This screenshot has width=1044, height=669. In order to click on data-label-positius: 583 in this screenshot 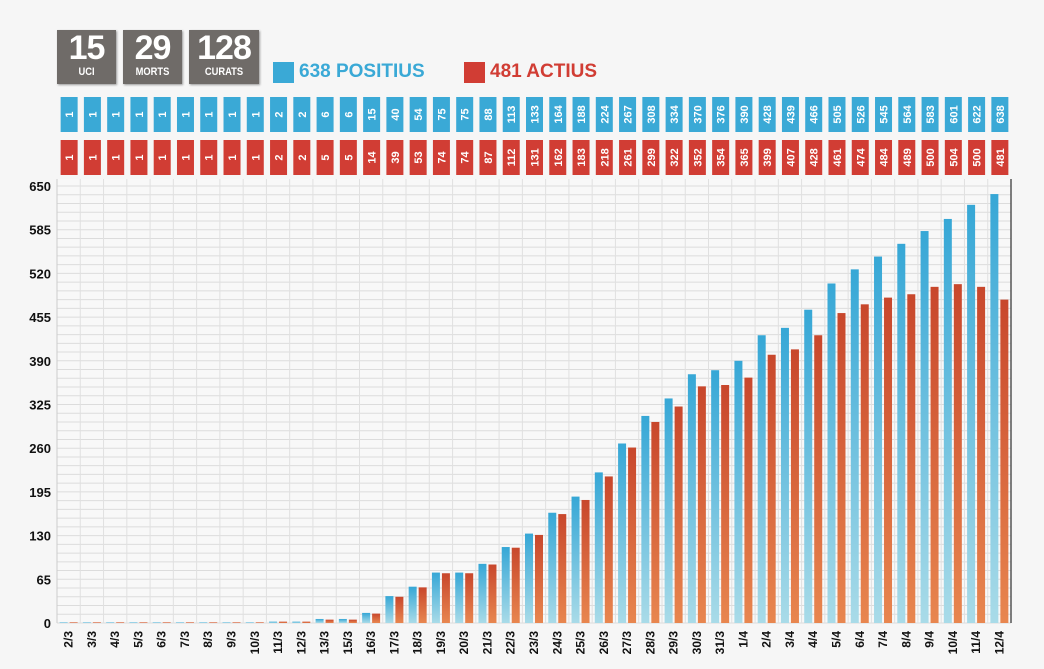, I will do `click(931, 114)`.